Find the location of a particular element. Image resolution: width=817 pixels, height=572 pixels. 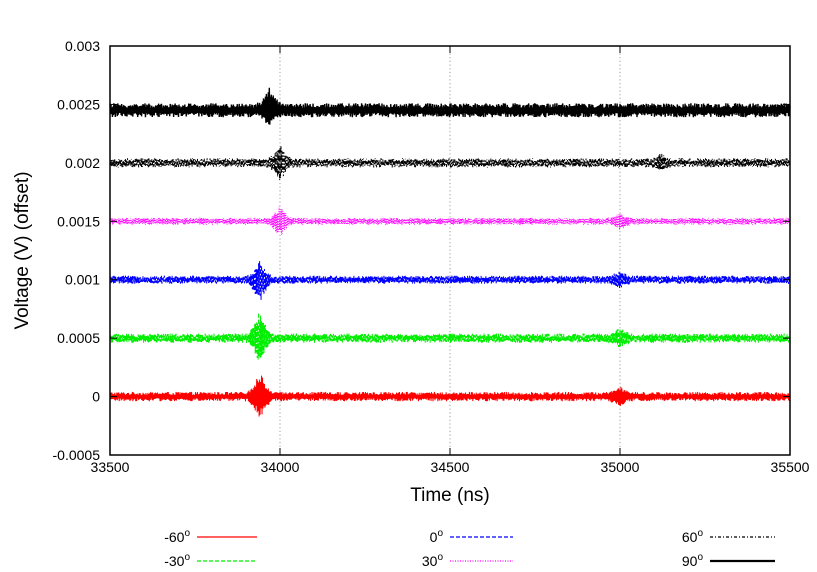

legend-label: 0o is located at coordinates (437, 536).